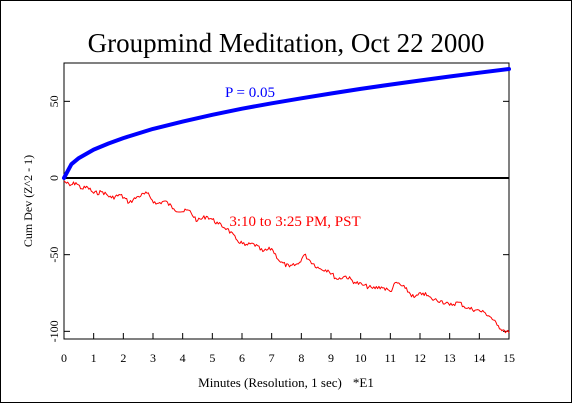 This screenshot has height=403, width=572. What do you see at coordinates (54, 255) in the screenshot?
I see `y-tick-label: -50` at bounding box center [54, 255].